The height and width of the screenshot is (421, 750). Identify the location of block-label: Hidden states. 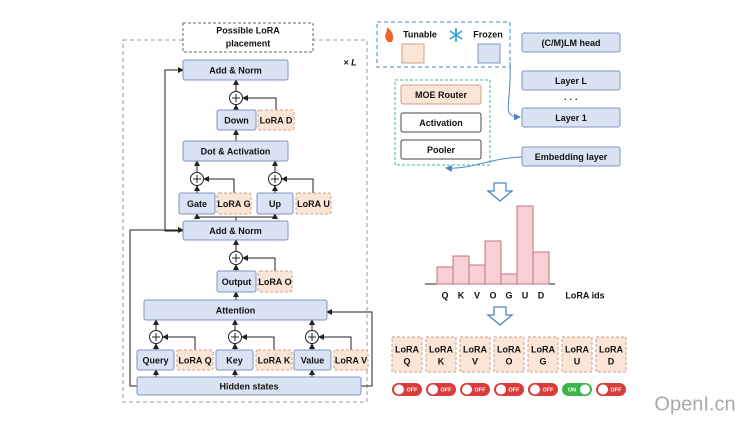
(248, 386).